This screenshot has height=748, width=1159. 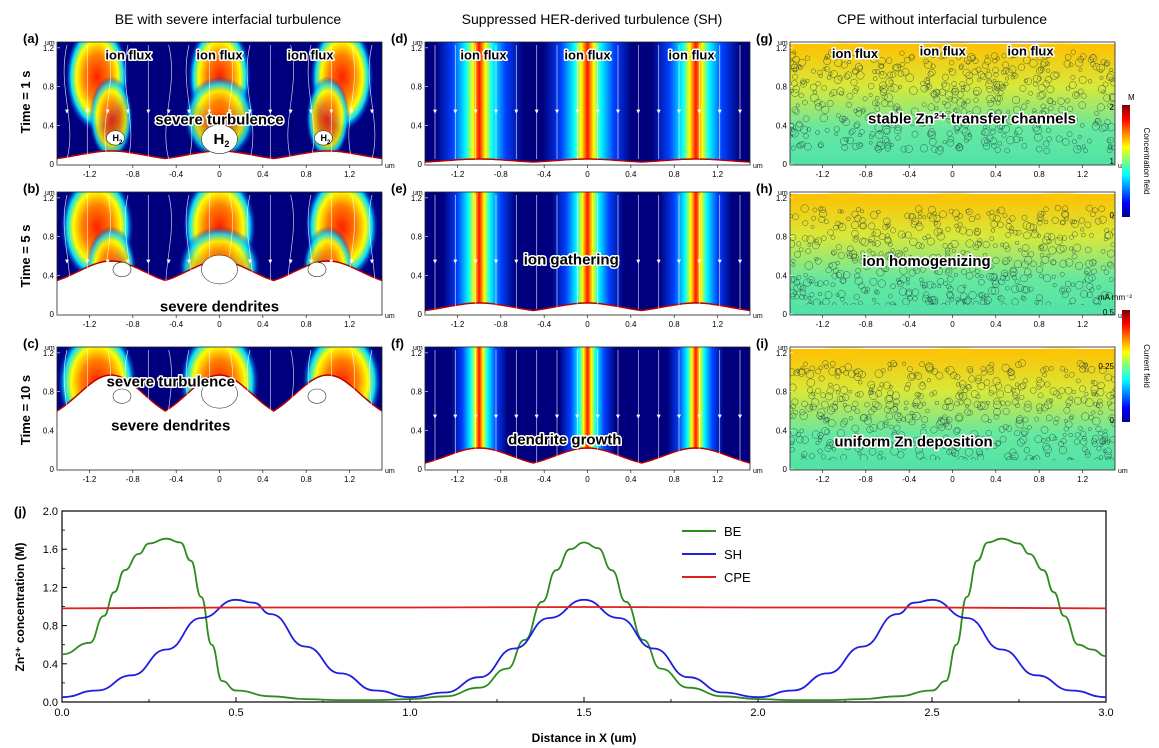 I want to click on panel-field, so click(x=587, y=408).